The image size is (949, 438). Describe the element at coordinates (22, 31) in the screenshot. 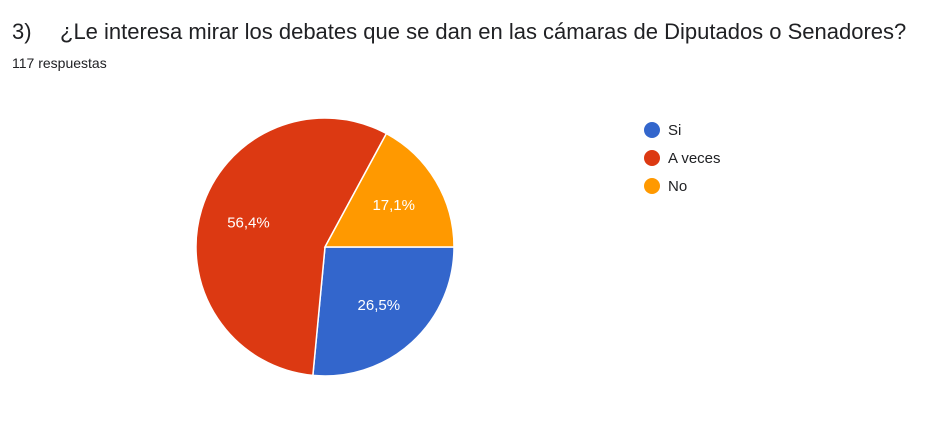

I see `question-number: 3)` at that location.